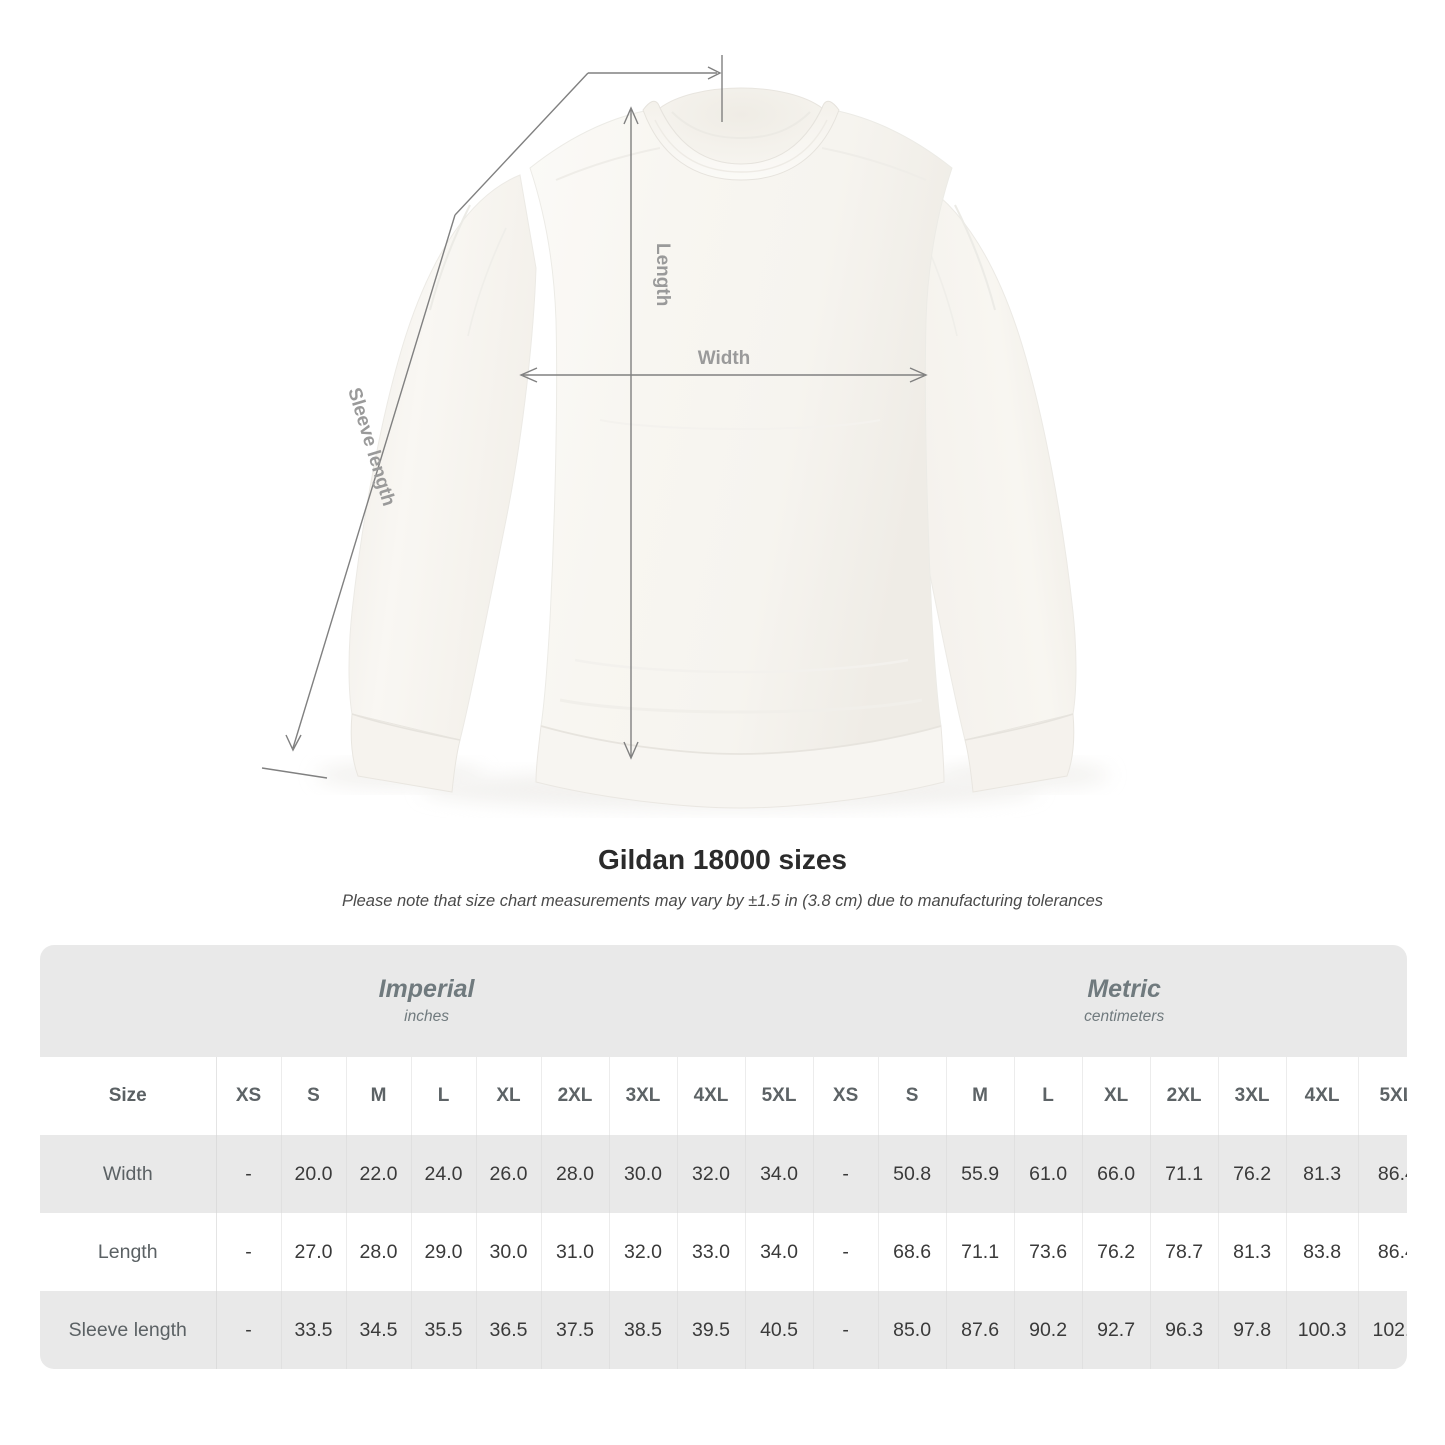 The width and height of the screenshot is (1445, 1445). Describe the element at coordinates (1124, 989) in the screenshot. I see `metric-unit-name: Metric` at that location.